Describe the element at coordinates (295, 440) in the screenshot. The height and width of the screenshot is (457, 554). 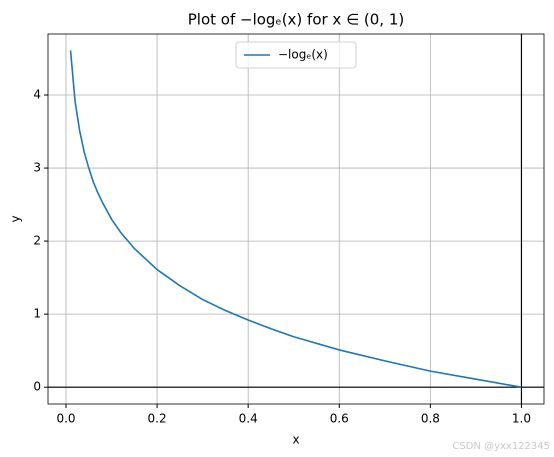
I see `x-axis-label: x` at that location.